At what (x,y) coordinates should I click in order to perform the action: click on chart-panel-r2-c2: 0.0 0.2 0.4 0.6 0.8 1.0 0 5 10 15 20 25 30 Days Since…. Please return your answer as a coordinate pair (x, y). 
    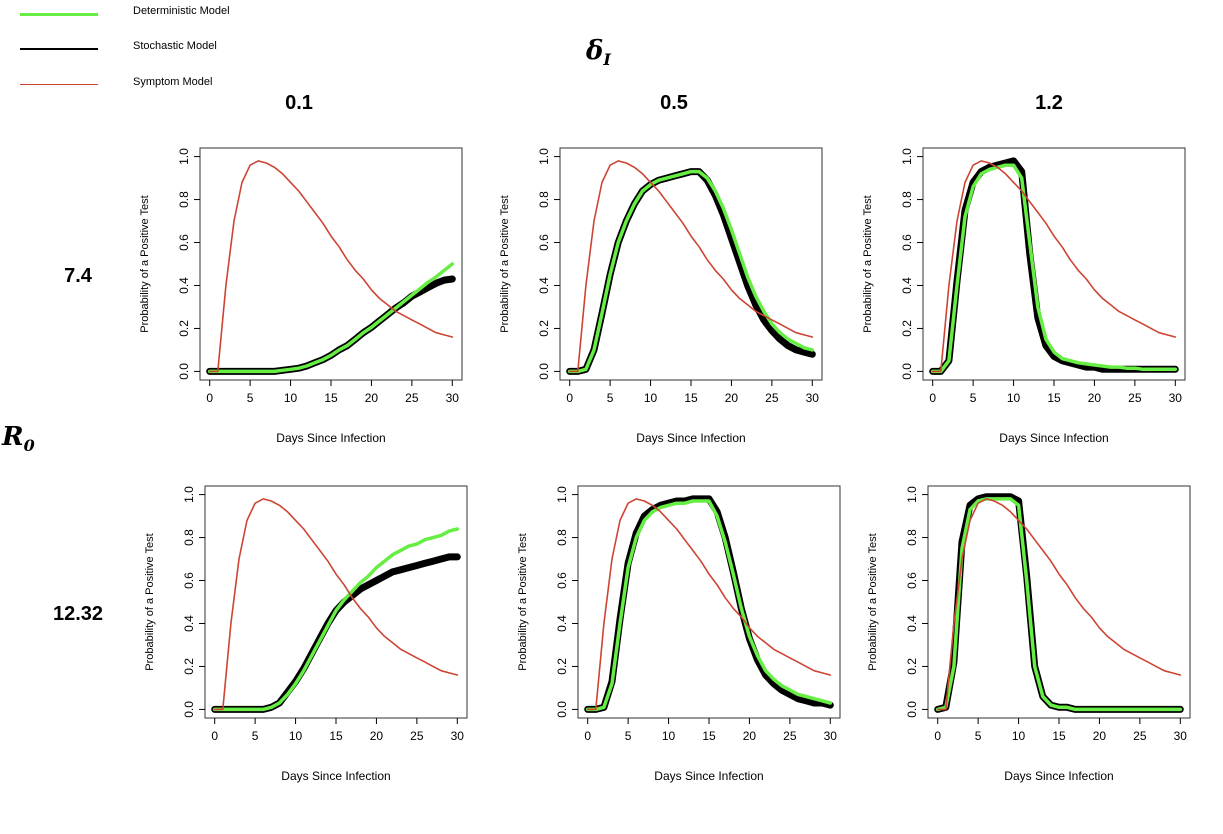
    Looking at the image, I should click on (679, 634).